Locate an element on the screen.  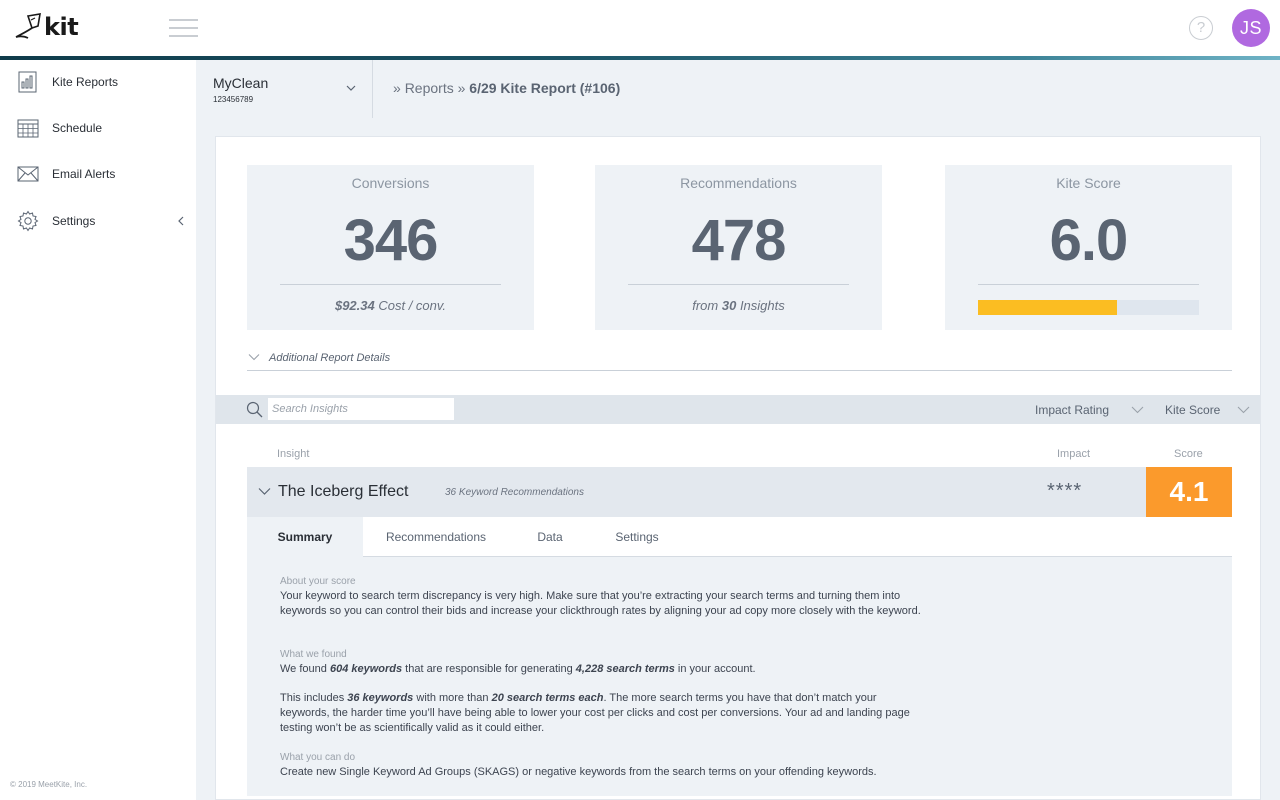
search-icon is located at coordinates (254, 409).